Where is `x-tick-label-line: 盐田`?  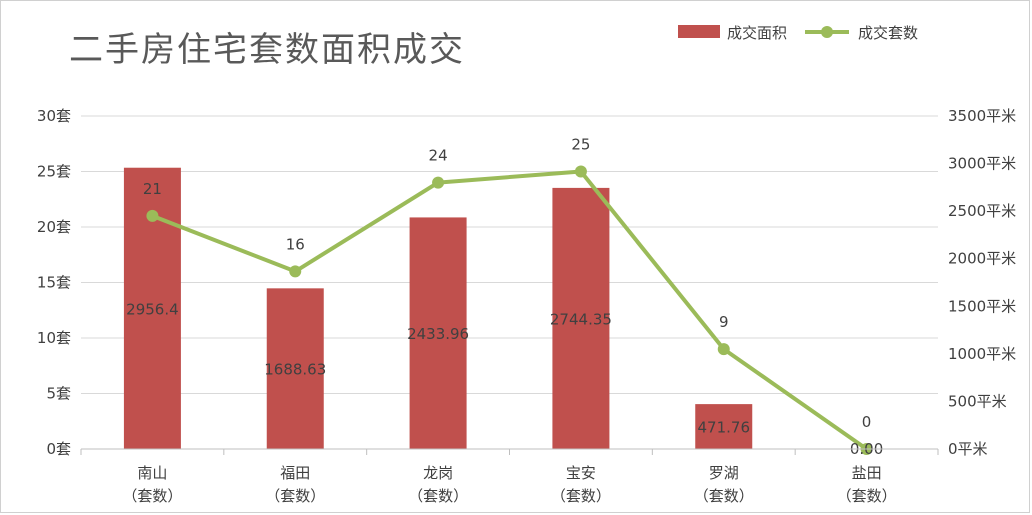
x-tick-label-line: 盐田 is located at coordinates (867, 473).